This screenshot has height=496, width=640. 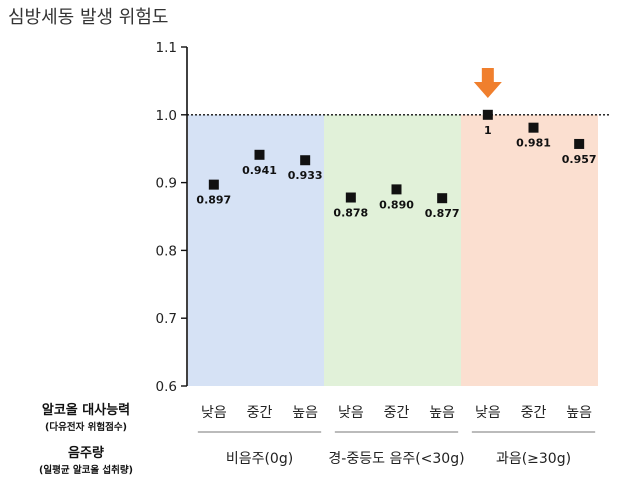 What do you see at coordinates (171, 217) in the screenshot?
I see `y-ticks: 0.6 0.7 0.8 0.9 1.0 1.1` at bounding box center [171, 217].